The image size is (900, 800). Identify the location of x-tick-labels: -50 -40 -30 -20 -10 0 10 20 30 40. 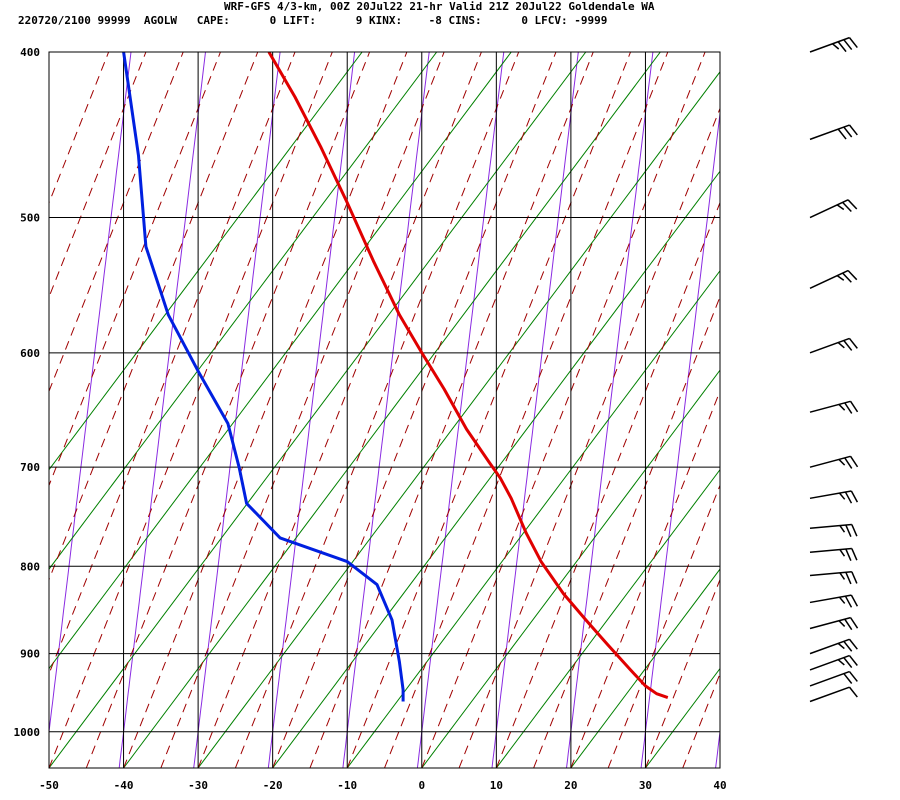
(383, 785).